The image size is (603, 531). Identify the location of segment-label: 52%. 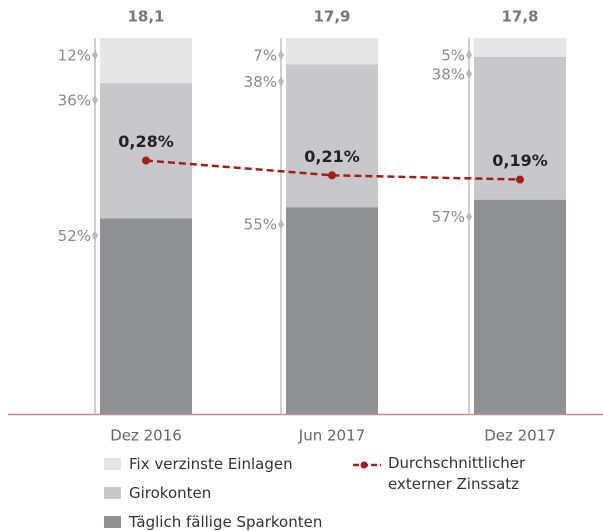
(74, 236).